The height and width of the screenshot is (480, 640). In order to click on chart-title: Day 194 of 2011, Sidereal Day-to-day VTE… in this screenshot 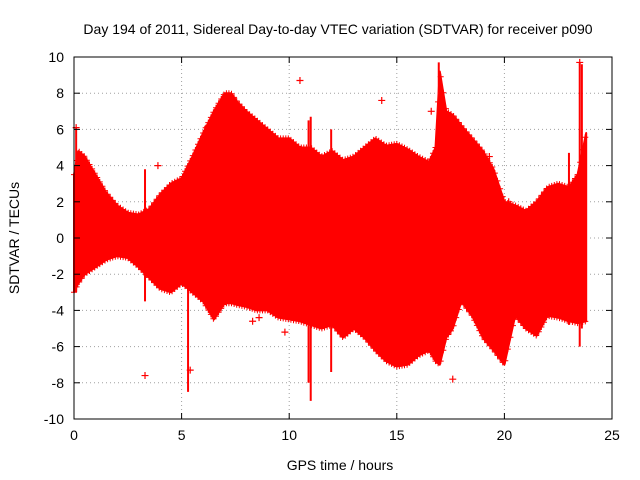, I will do `click(337, 29)`.